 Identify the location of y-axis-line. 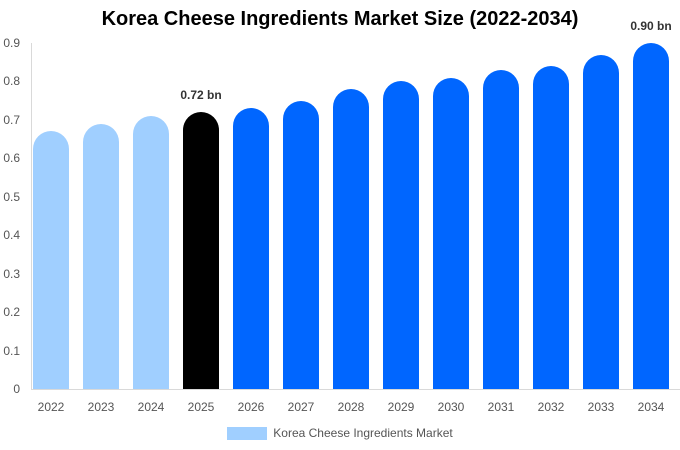
(31, 216).